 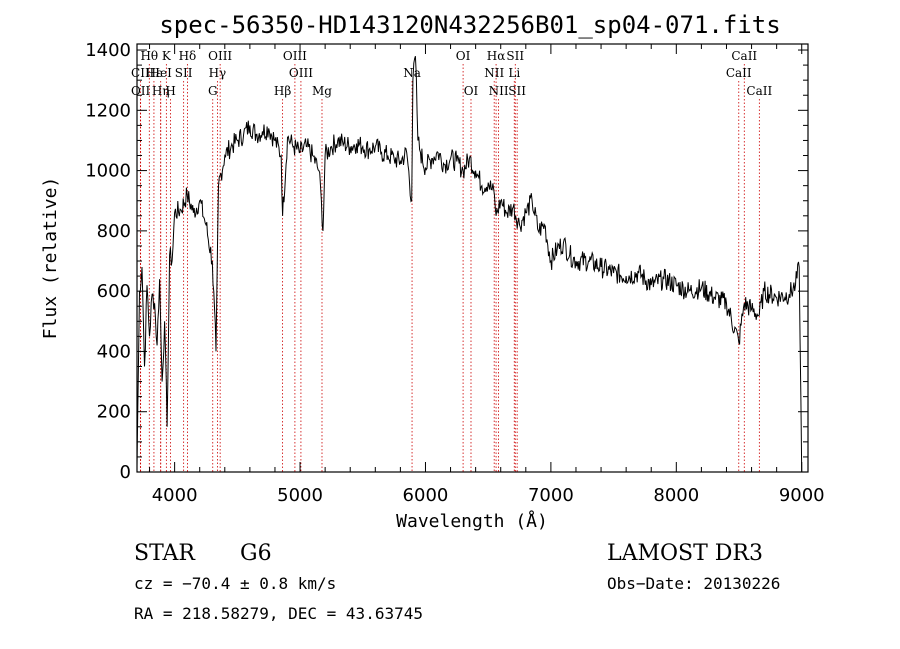 What do you see at coordinates (175, 495) in the screenshot?
I see `x-tick-label: 4000` at bounding box center [175, 495].